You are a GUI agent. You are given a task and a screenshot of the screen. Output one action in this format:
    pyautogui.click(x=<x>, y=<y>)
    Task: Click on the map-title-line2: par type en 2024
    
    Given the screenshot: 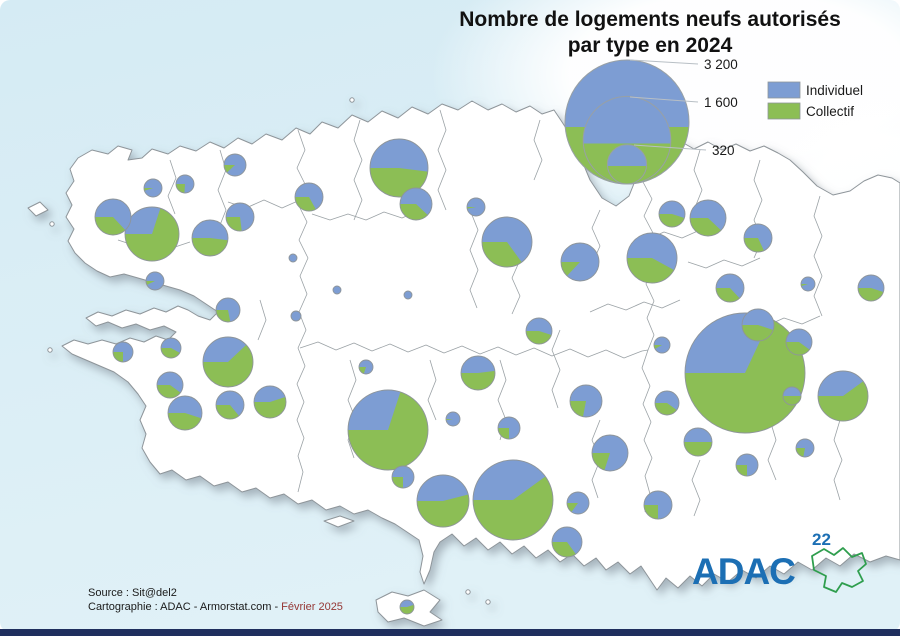 What is the action you would take?
    pyautogui.click(x=650, y=45)
    